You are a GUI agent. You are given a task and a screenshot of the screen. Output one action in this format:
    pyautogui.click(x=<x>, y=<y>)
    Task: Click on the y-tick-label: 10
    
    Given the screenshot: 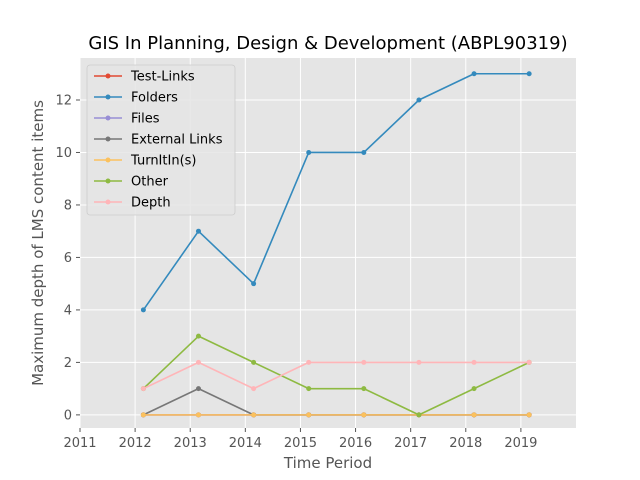 What is the action you would take?
    pyautogui.click(x=63, y=153)
    